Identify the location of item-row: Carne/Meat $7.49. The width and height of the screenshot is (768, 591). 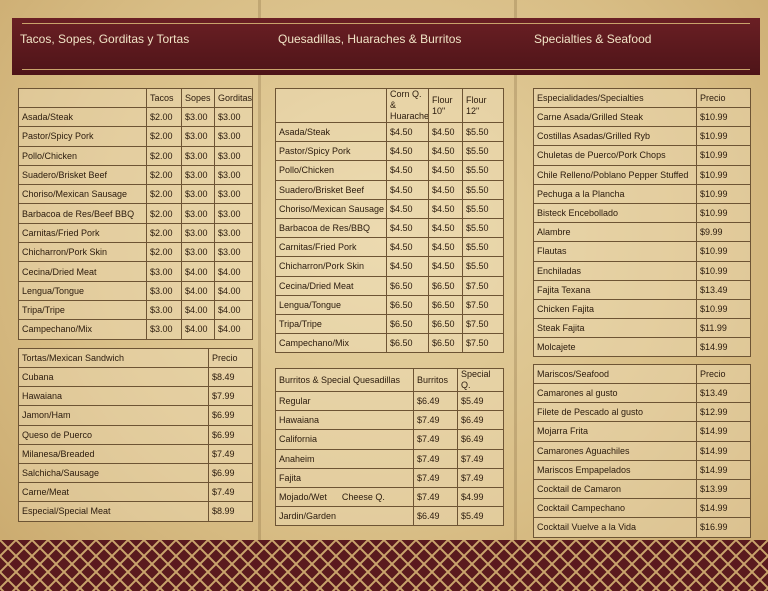
(135, 492).